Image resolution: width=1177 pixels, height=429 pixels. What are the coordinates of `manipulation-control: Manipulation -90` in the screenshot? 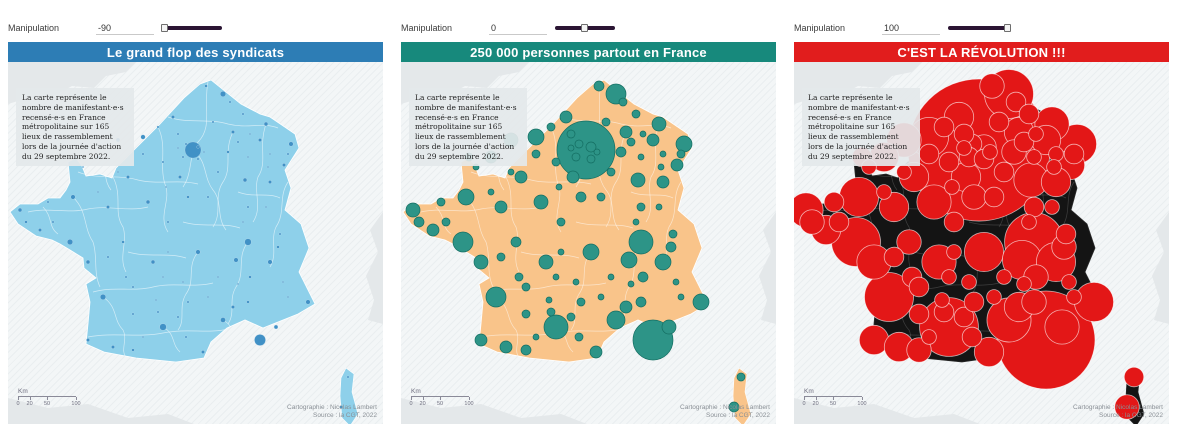 It's located at (195, 28).